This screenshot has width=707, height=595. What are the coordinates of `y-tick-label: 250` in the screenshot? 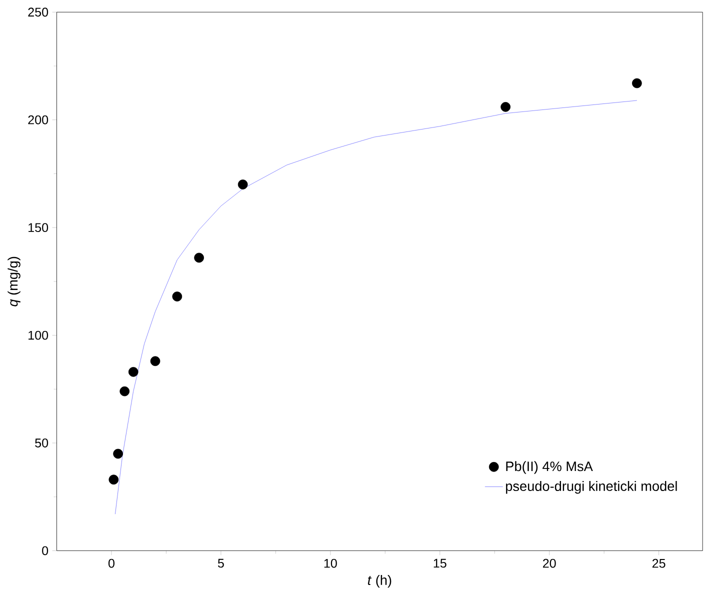 It's located at (38, 12).